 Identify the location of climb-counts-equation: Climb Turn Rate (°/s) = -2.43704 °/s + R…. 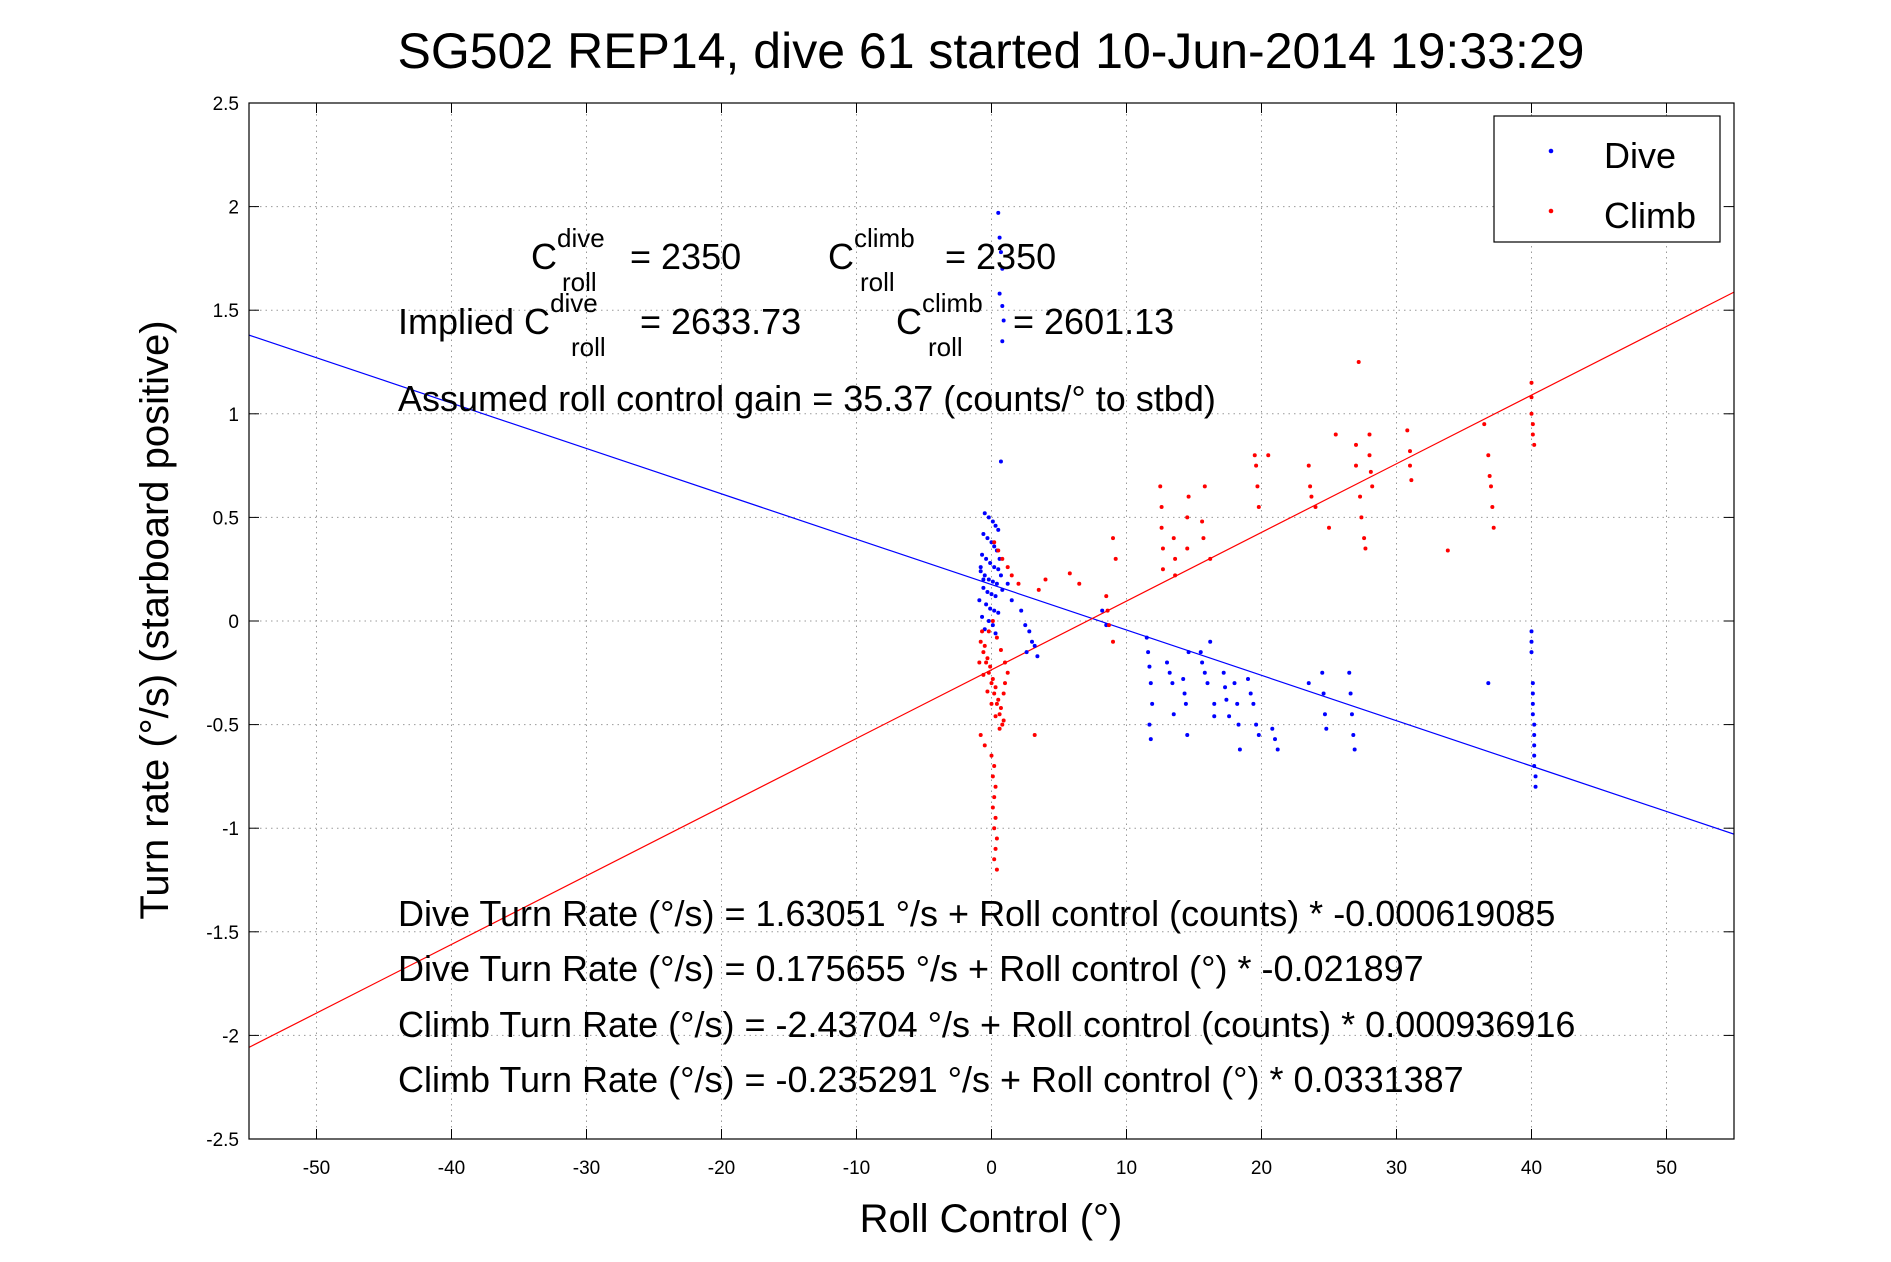
(986, 1024).